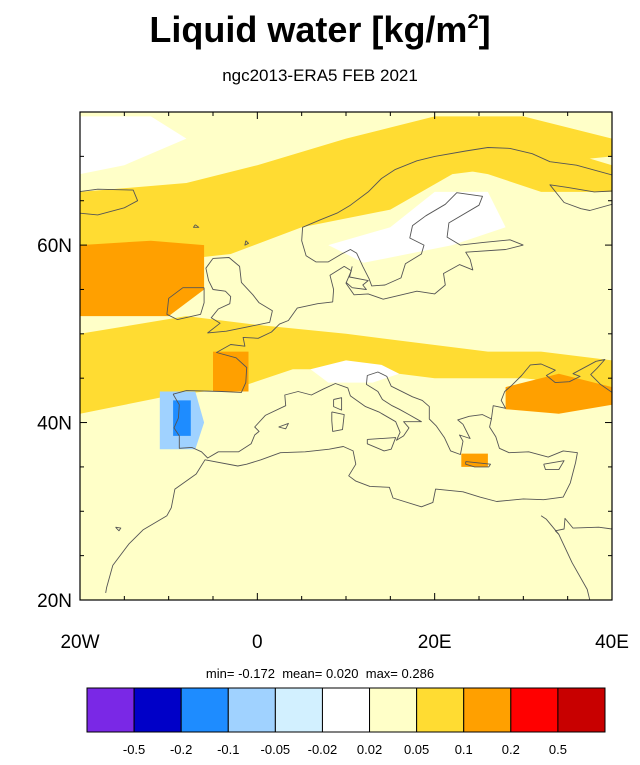  Describe the element at coordinates (320, 75) in the screenshot. I see `chart-subtitle: ngc2013-ERA5 FEB 2021` at that location.